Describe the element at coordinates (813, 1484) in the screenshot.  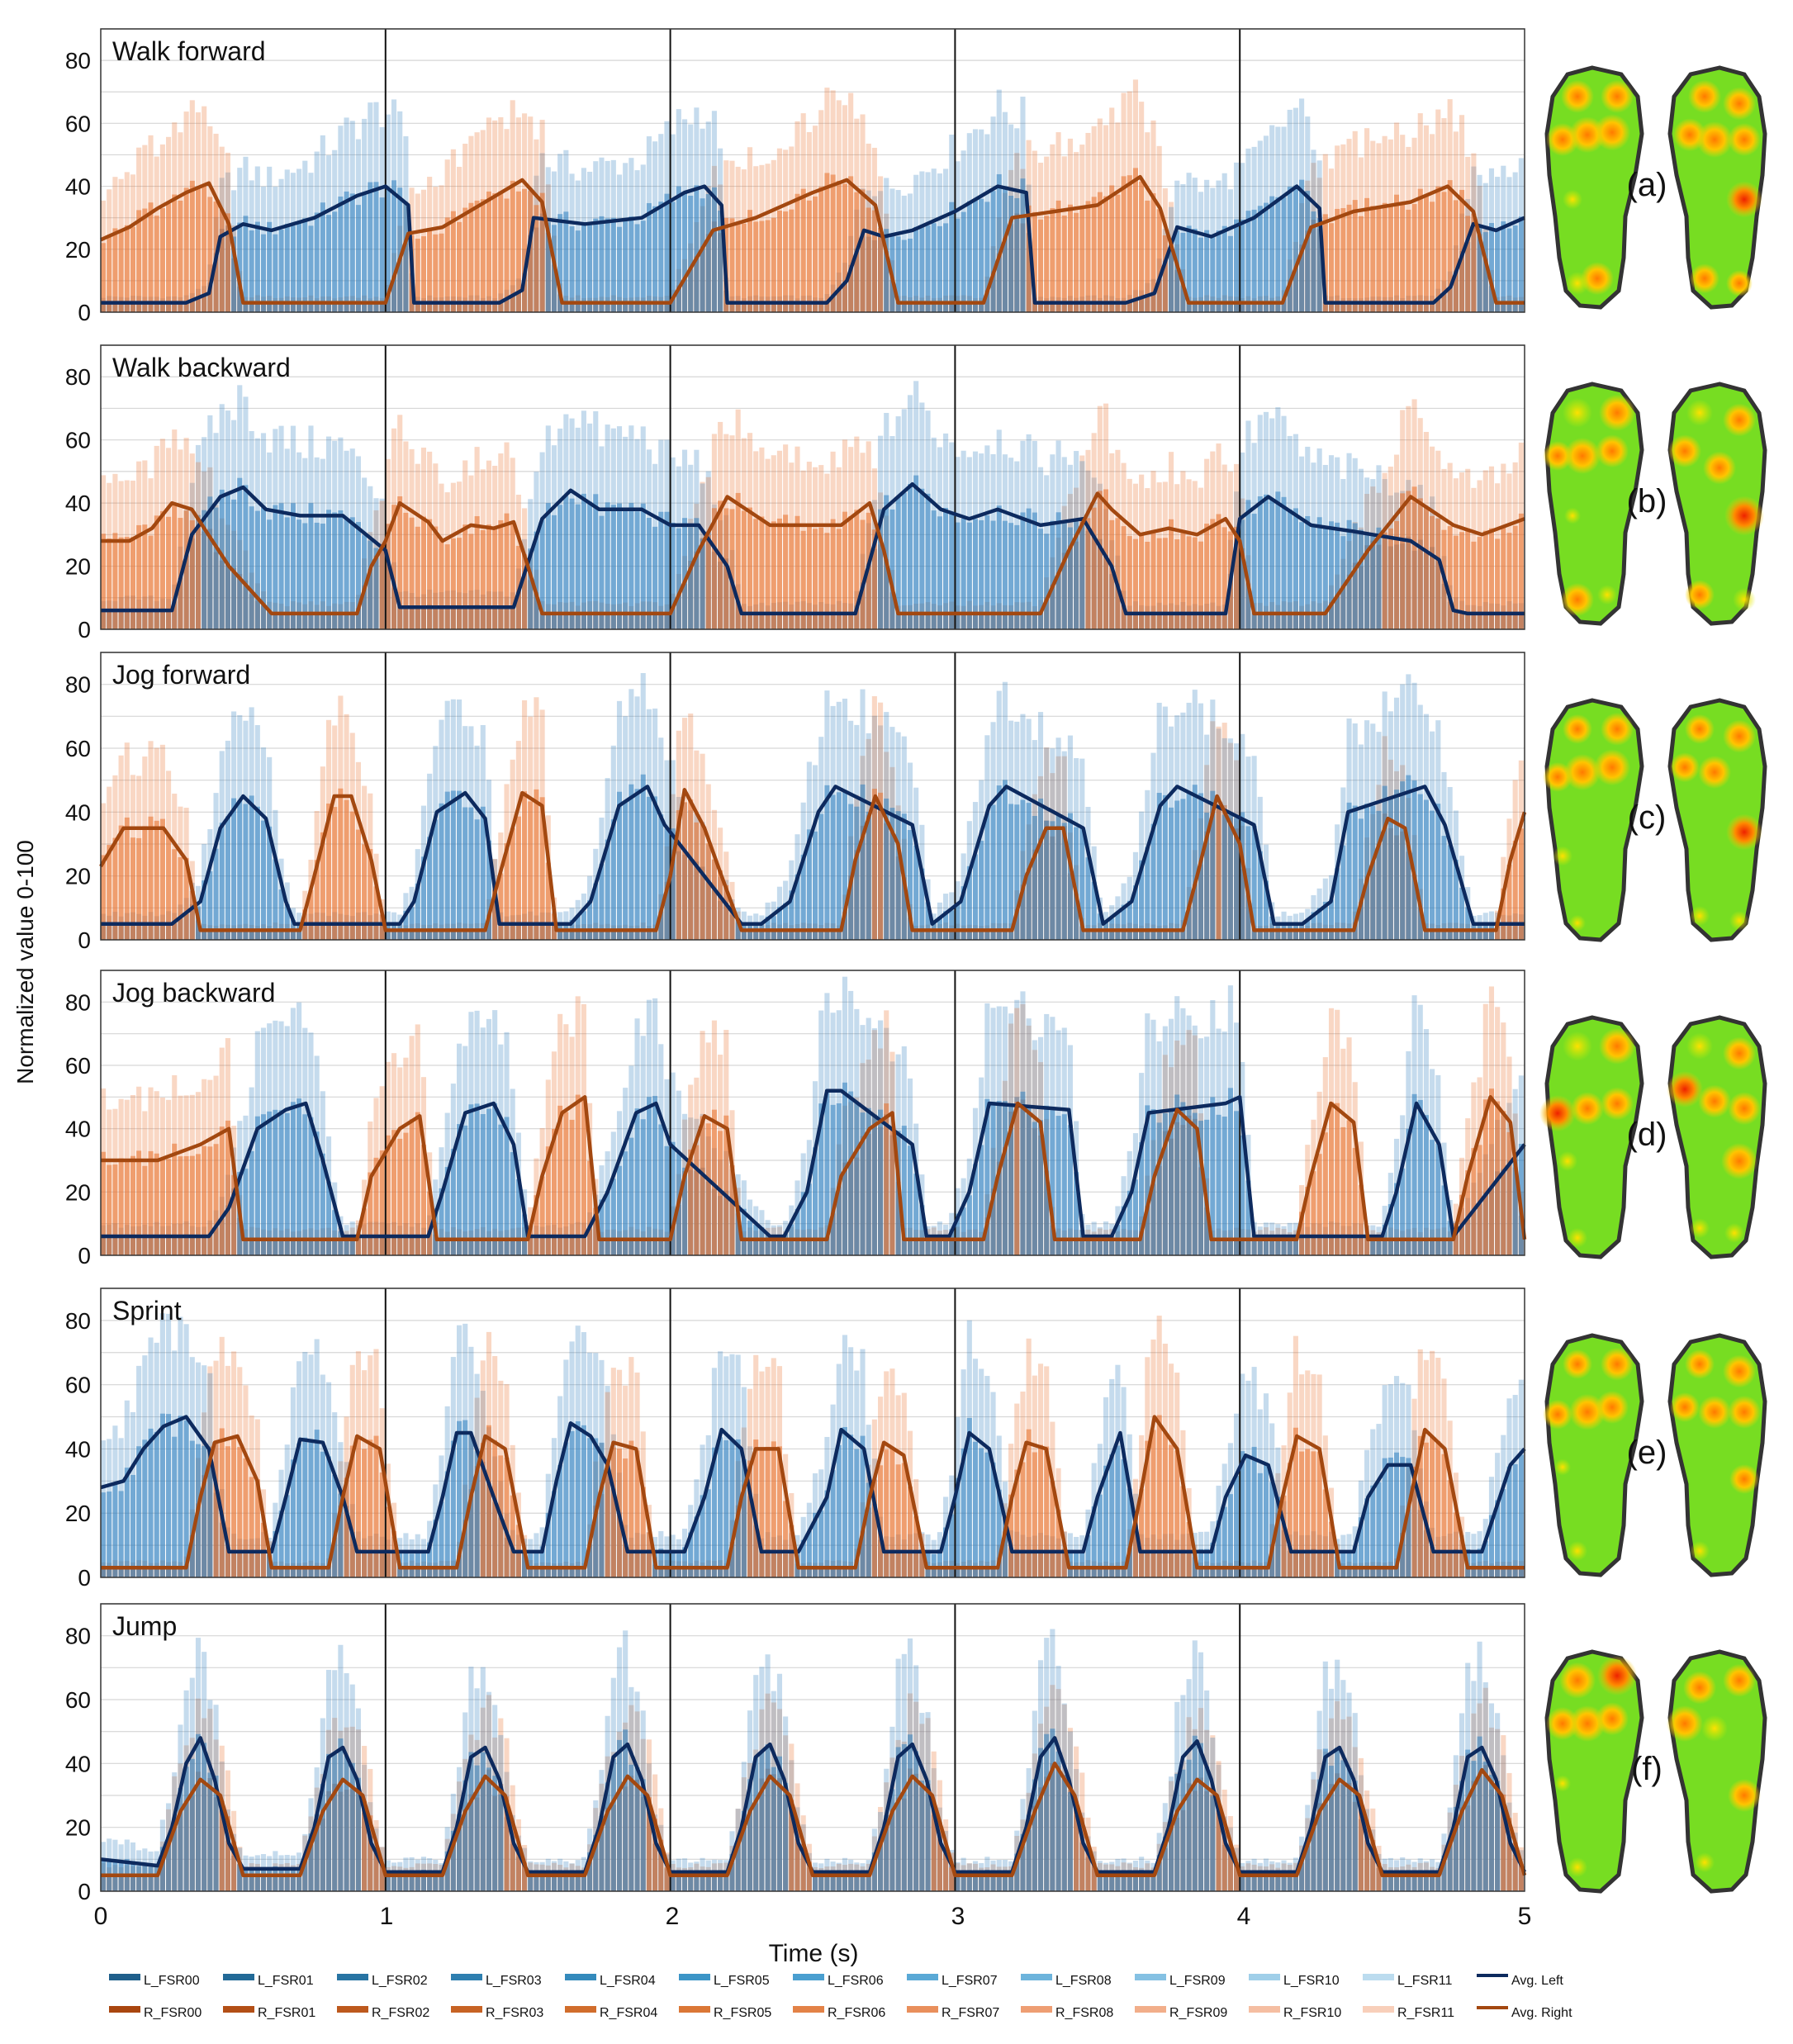
I see `avg-left-line` at that location.